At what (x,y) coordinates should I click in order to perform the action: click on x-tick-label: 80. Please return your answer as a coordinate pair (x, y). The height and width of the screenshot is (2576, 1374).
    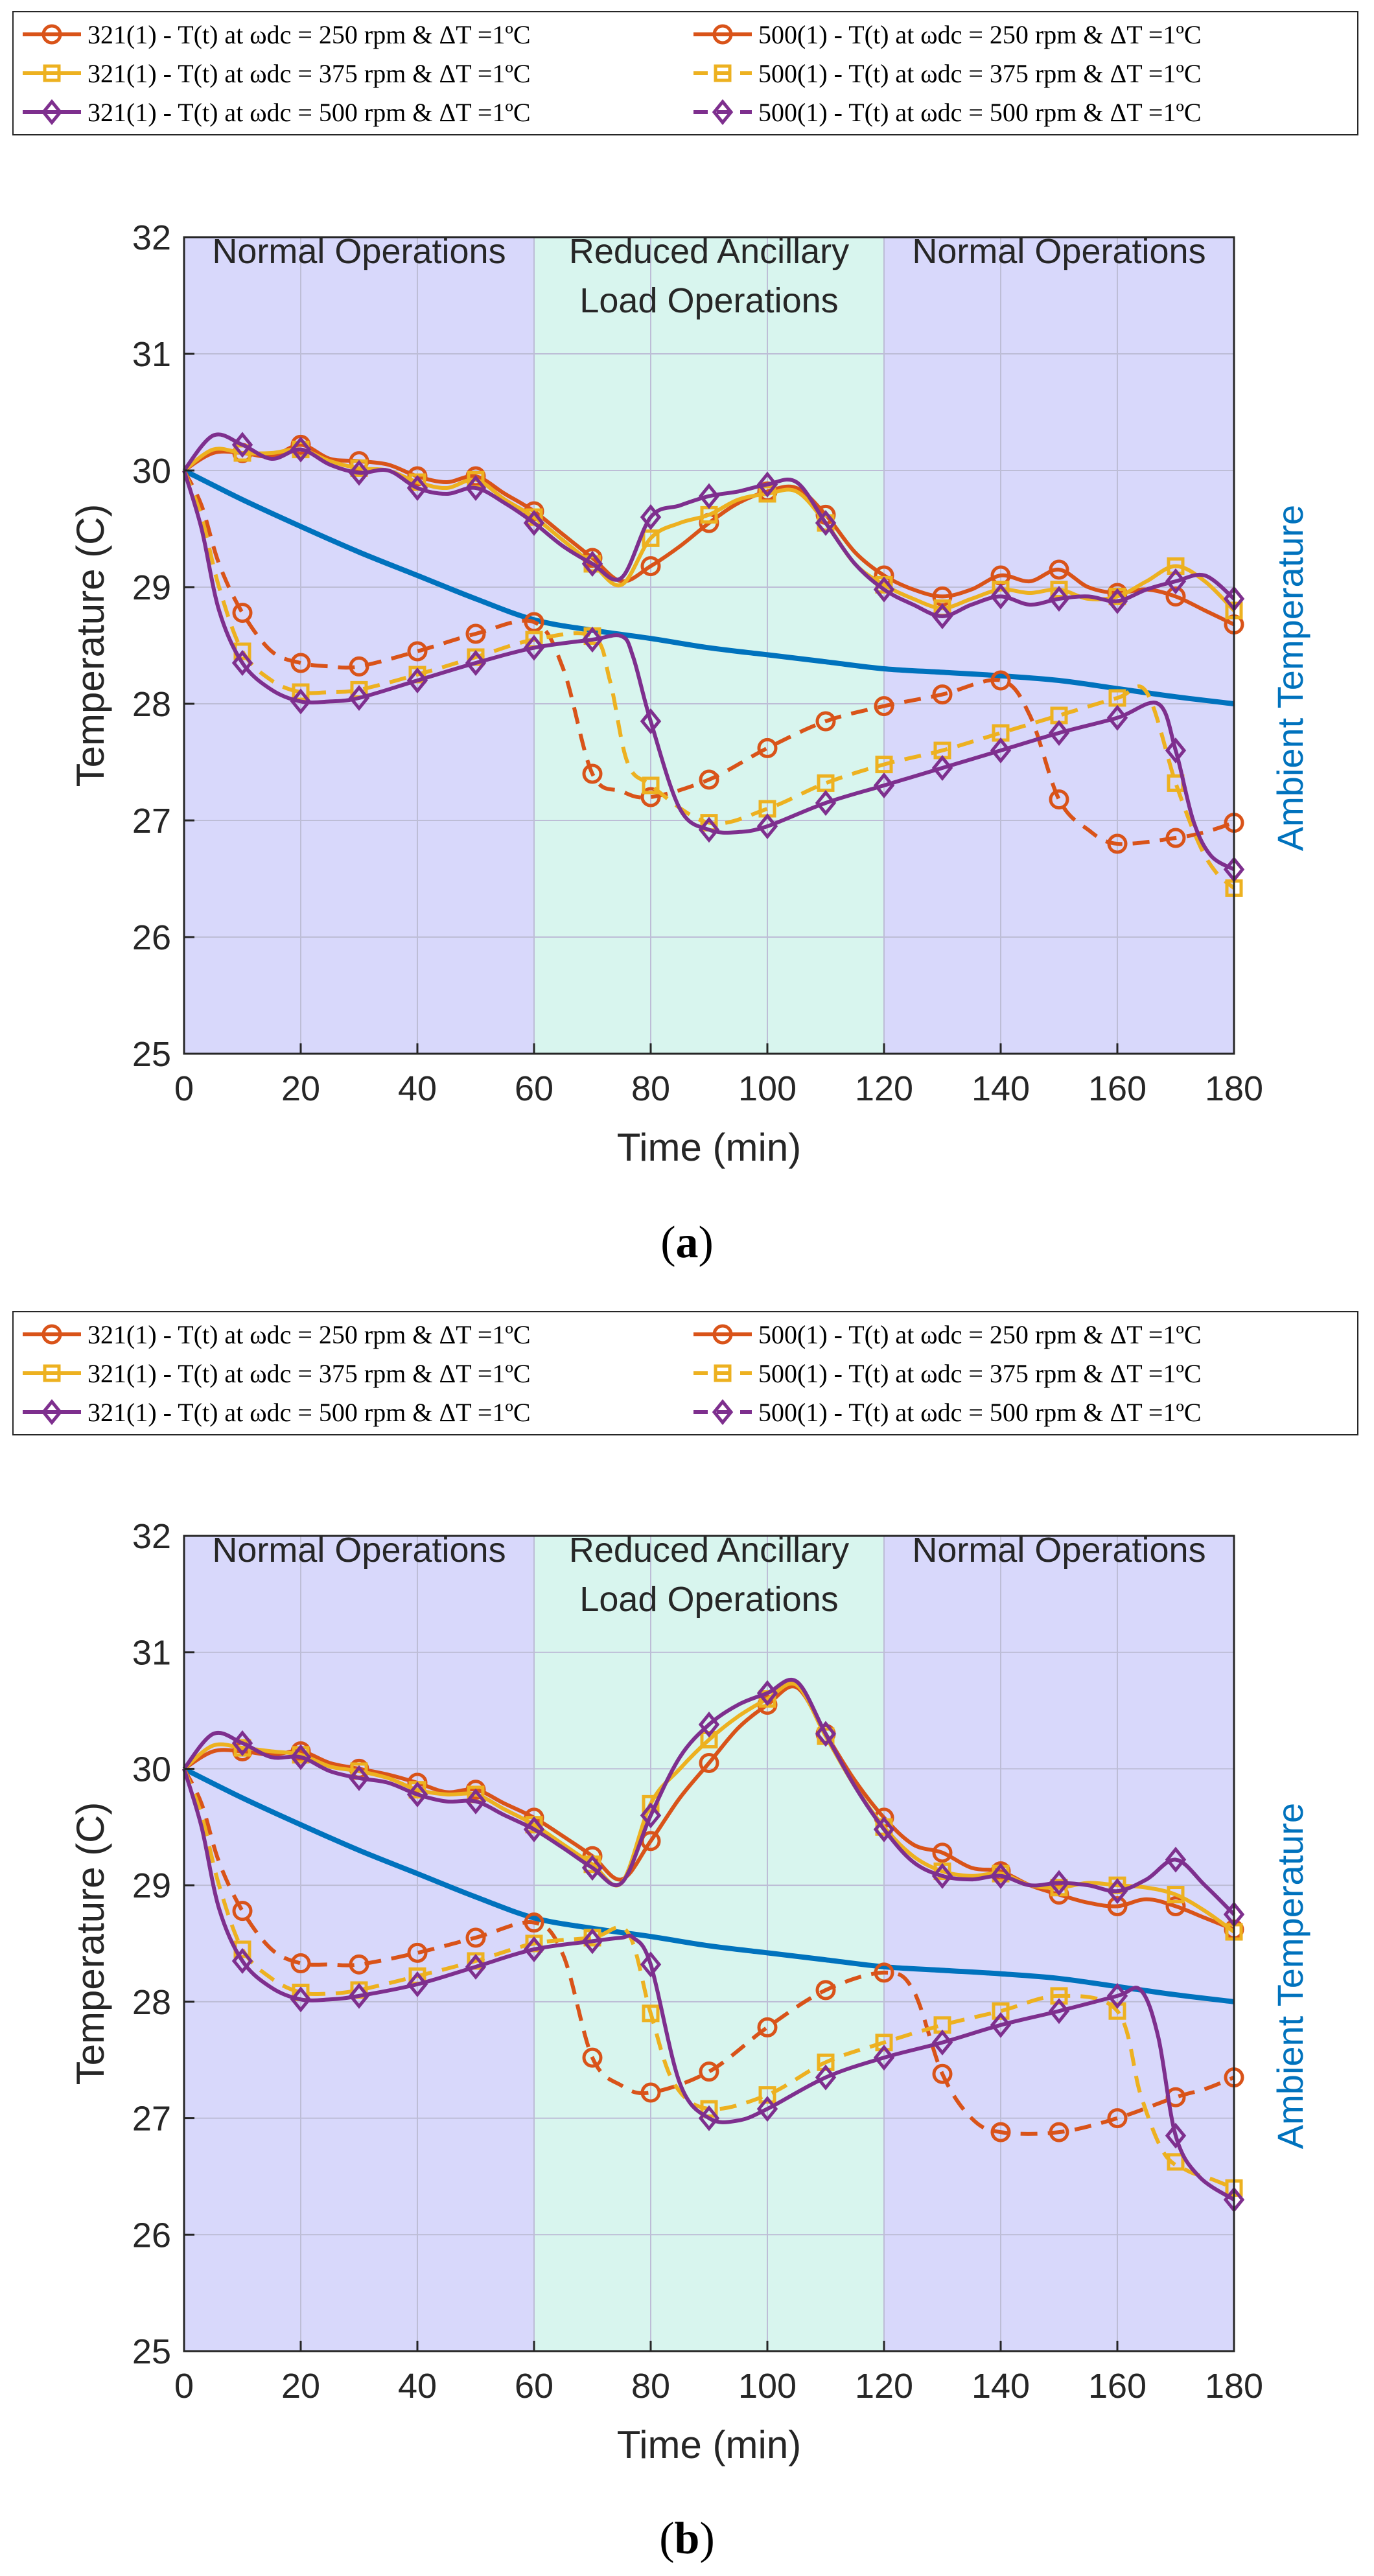
    Looking at the image, I should click on (650, 2387).